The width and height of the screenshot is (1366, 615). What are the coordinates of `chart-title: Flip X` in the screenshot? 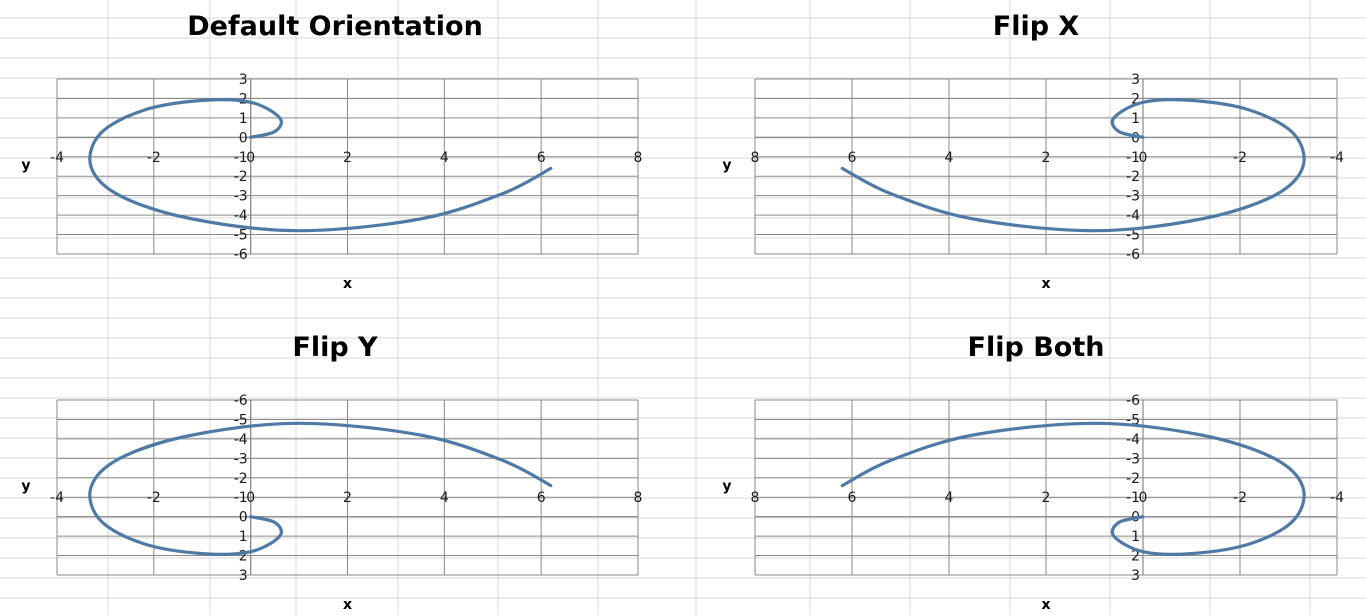 It's located at (1036, 26).